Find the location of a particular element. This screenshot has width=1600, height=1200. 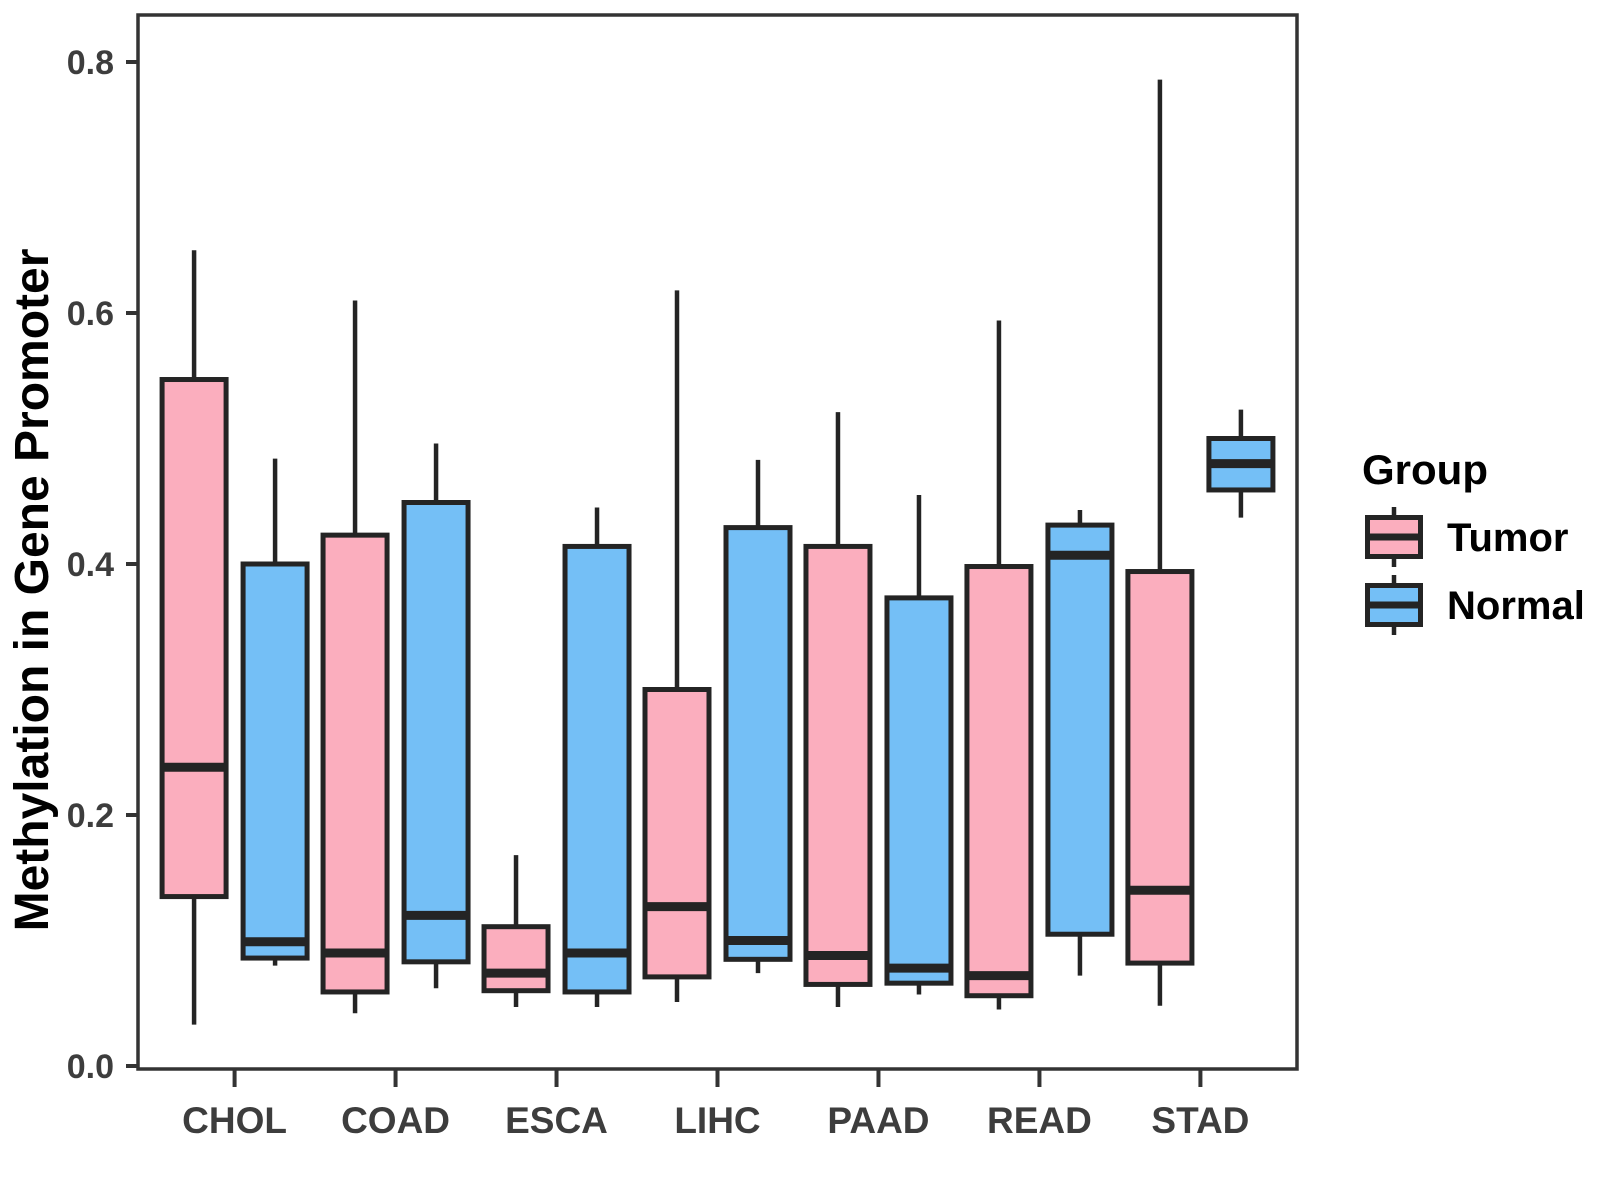

boxplot-lihc-normal is located at coordinates (758, 716).